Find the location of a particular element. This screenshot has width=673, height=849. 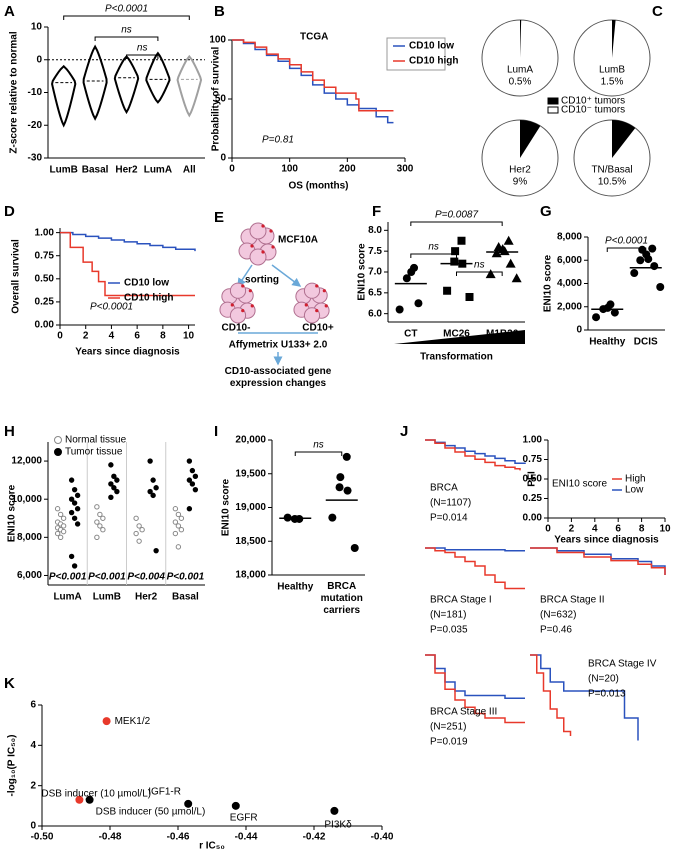

panel-letter: I is located at coordinates (216, 431).